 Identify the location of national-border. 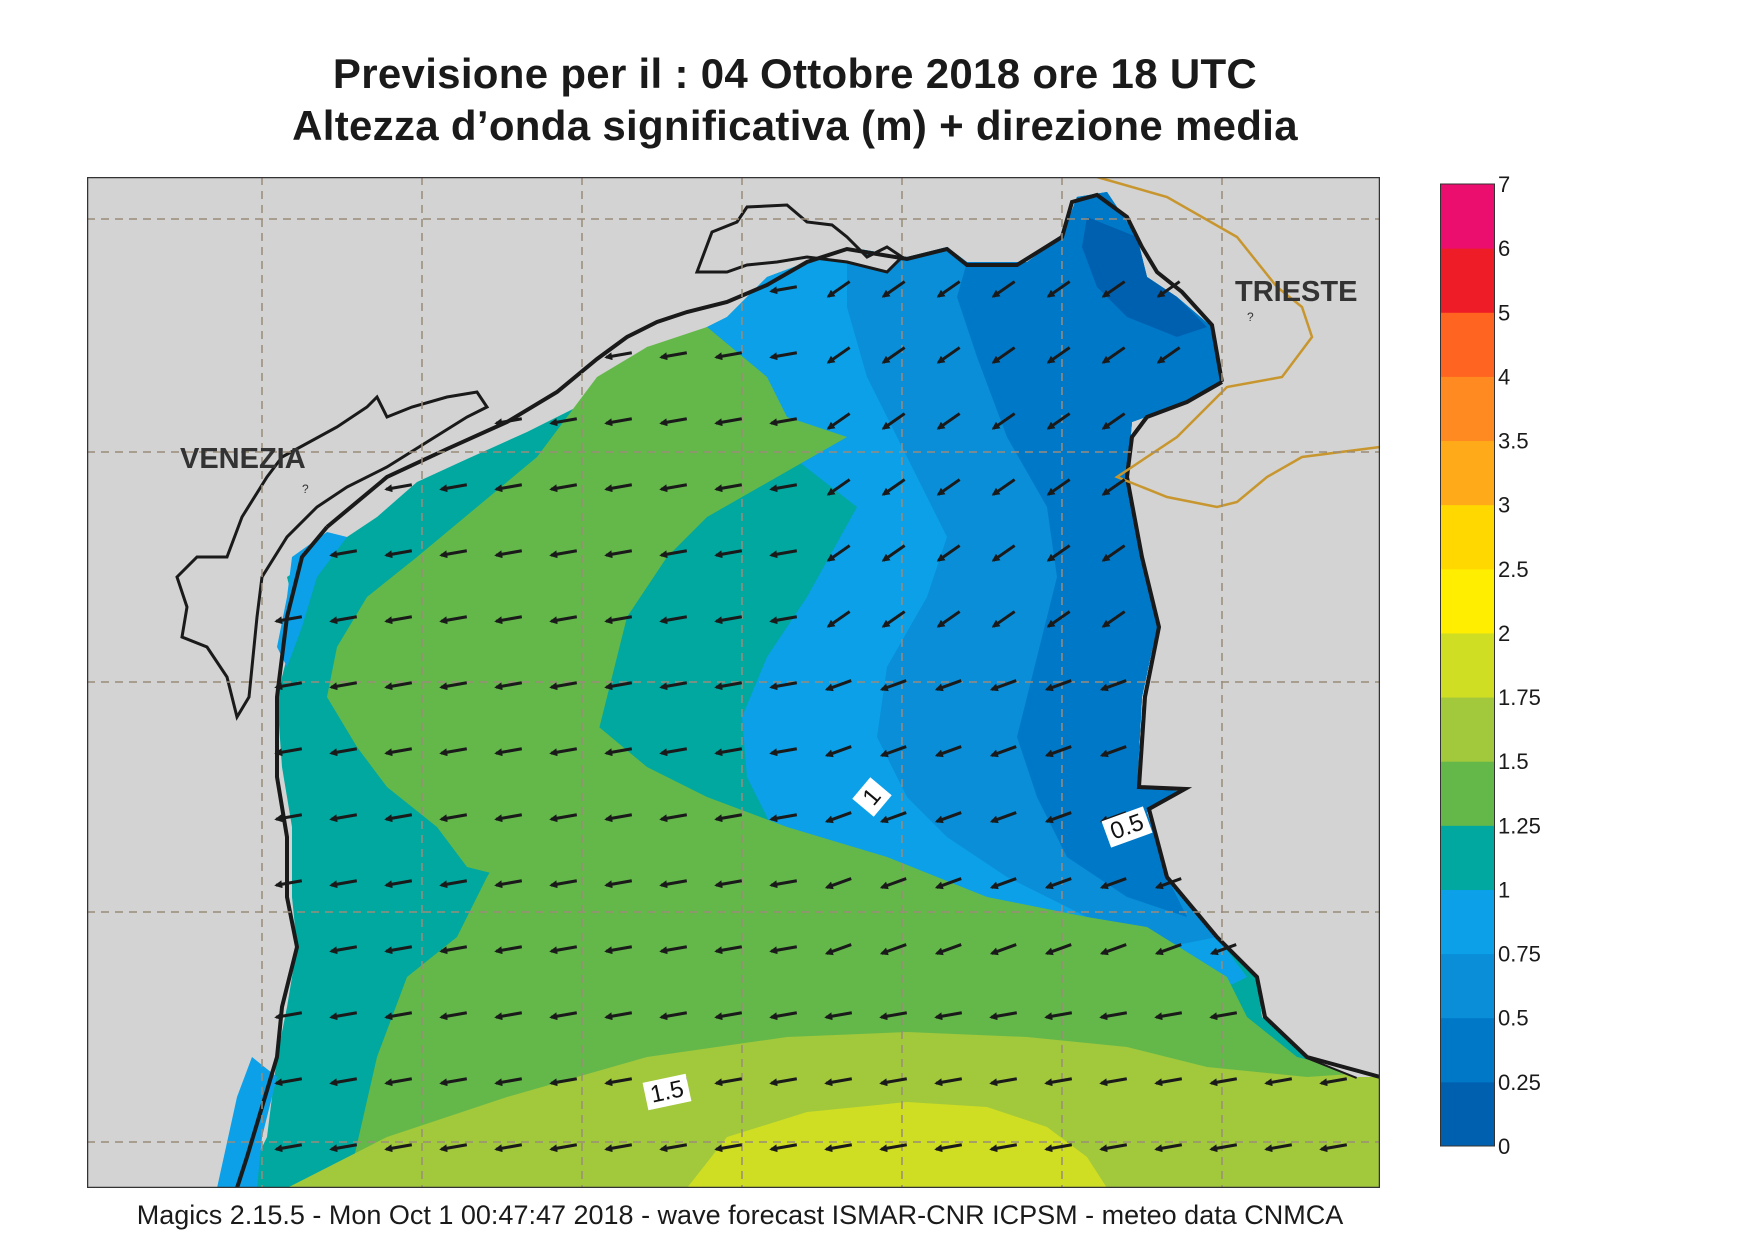
(1238, 343).